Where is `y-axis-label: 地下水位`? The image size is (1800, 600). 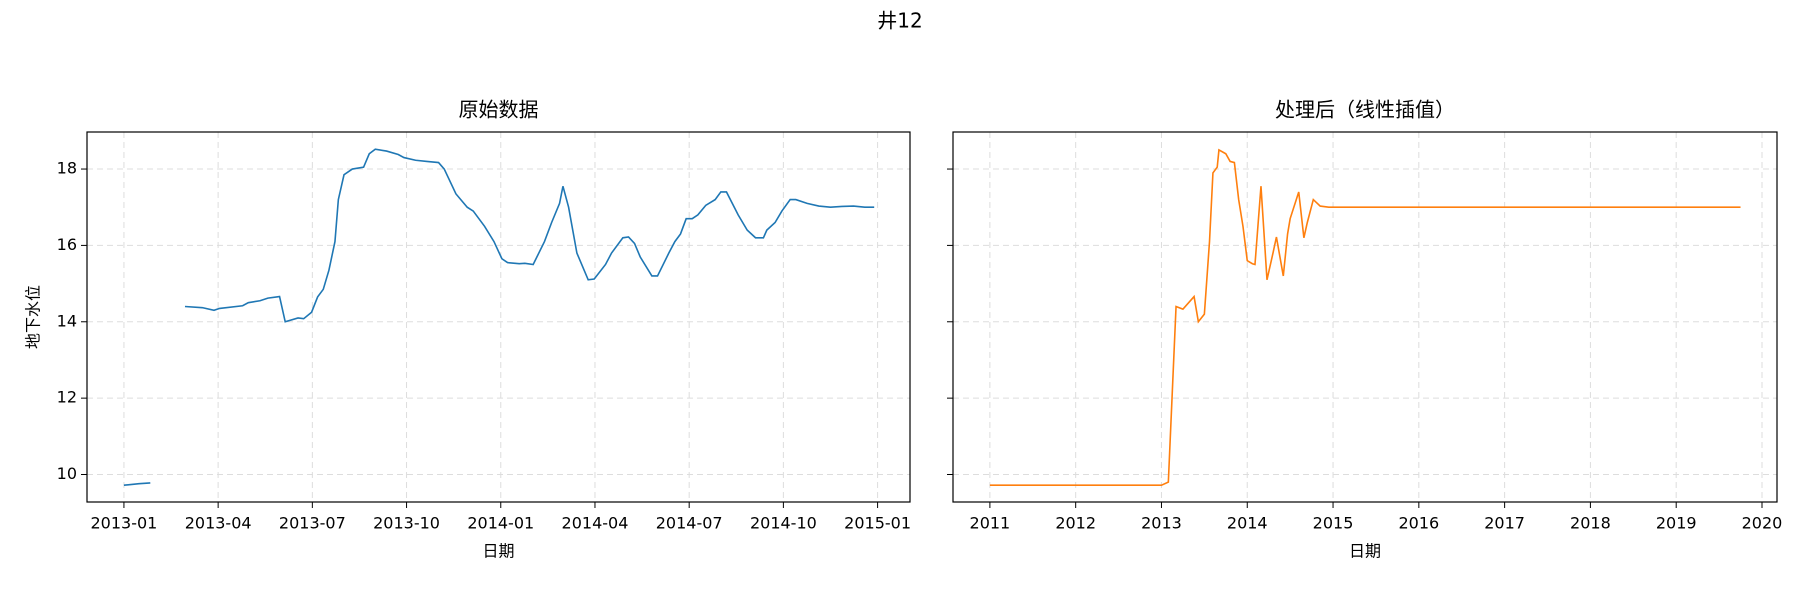
y-axis-label: 地下水位 is located at coordinates (33, 317).